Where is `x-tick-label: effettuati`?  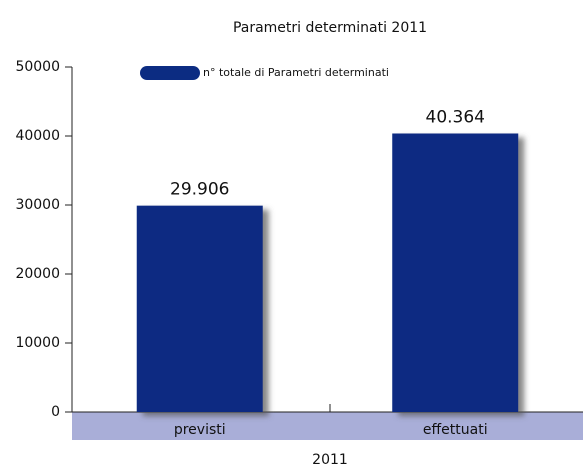
x-tick-label: effettuati is located at coordinates (455, 430).